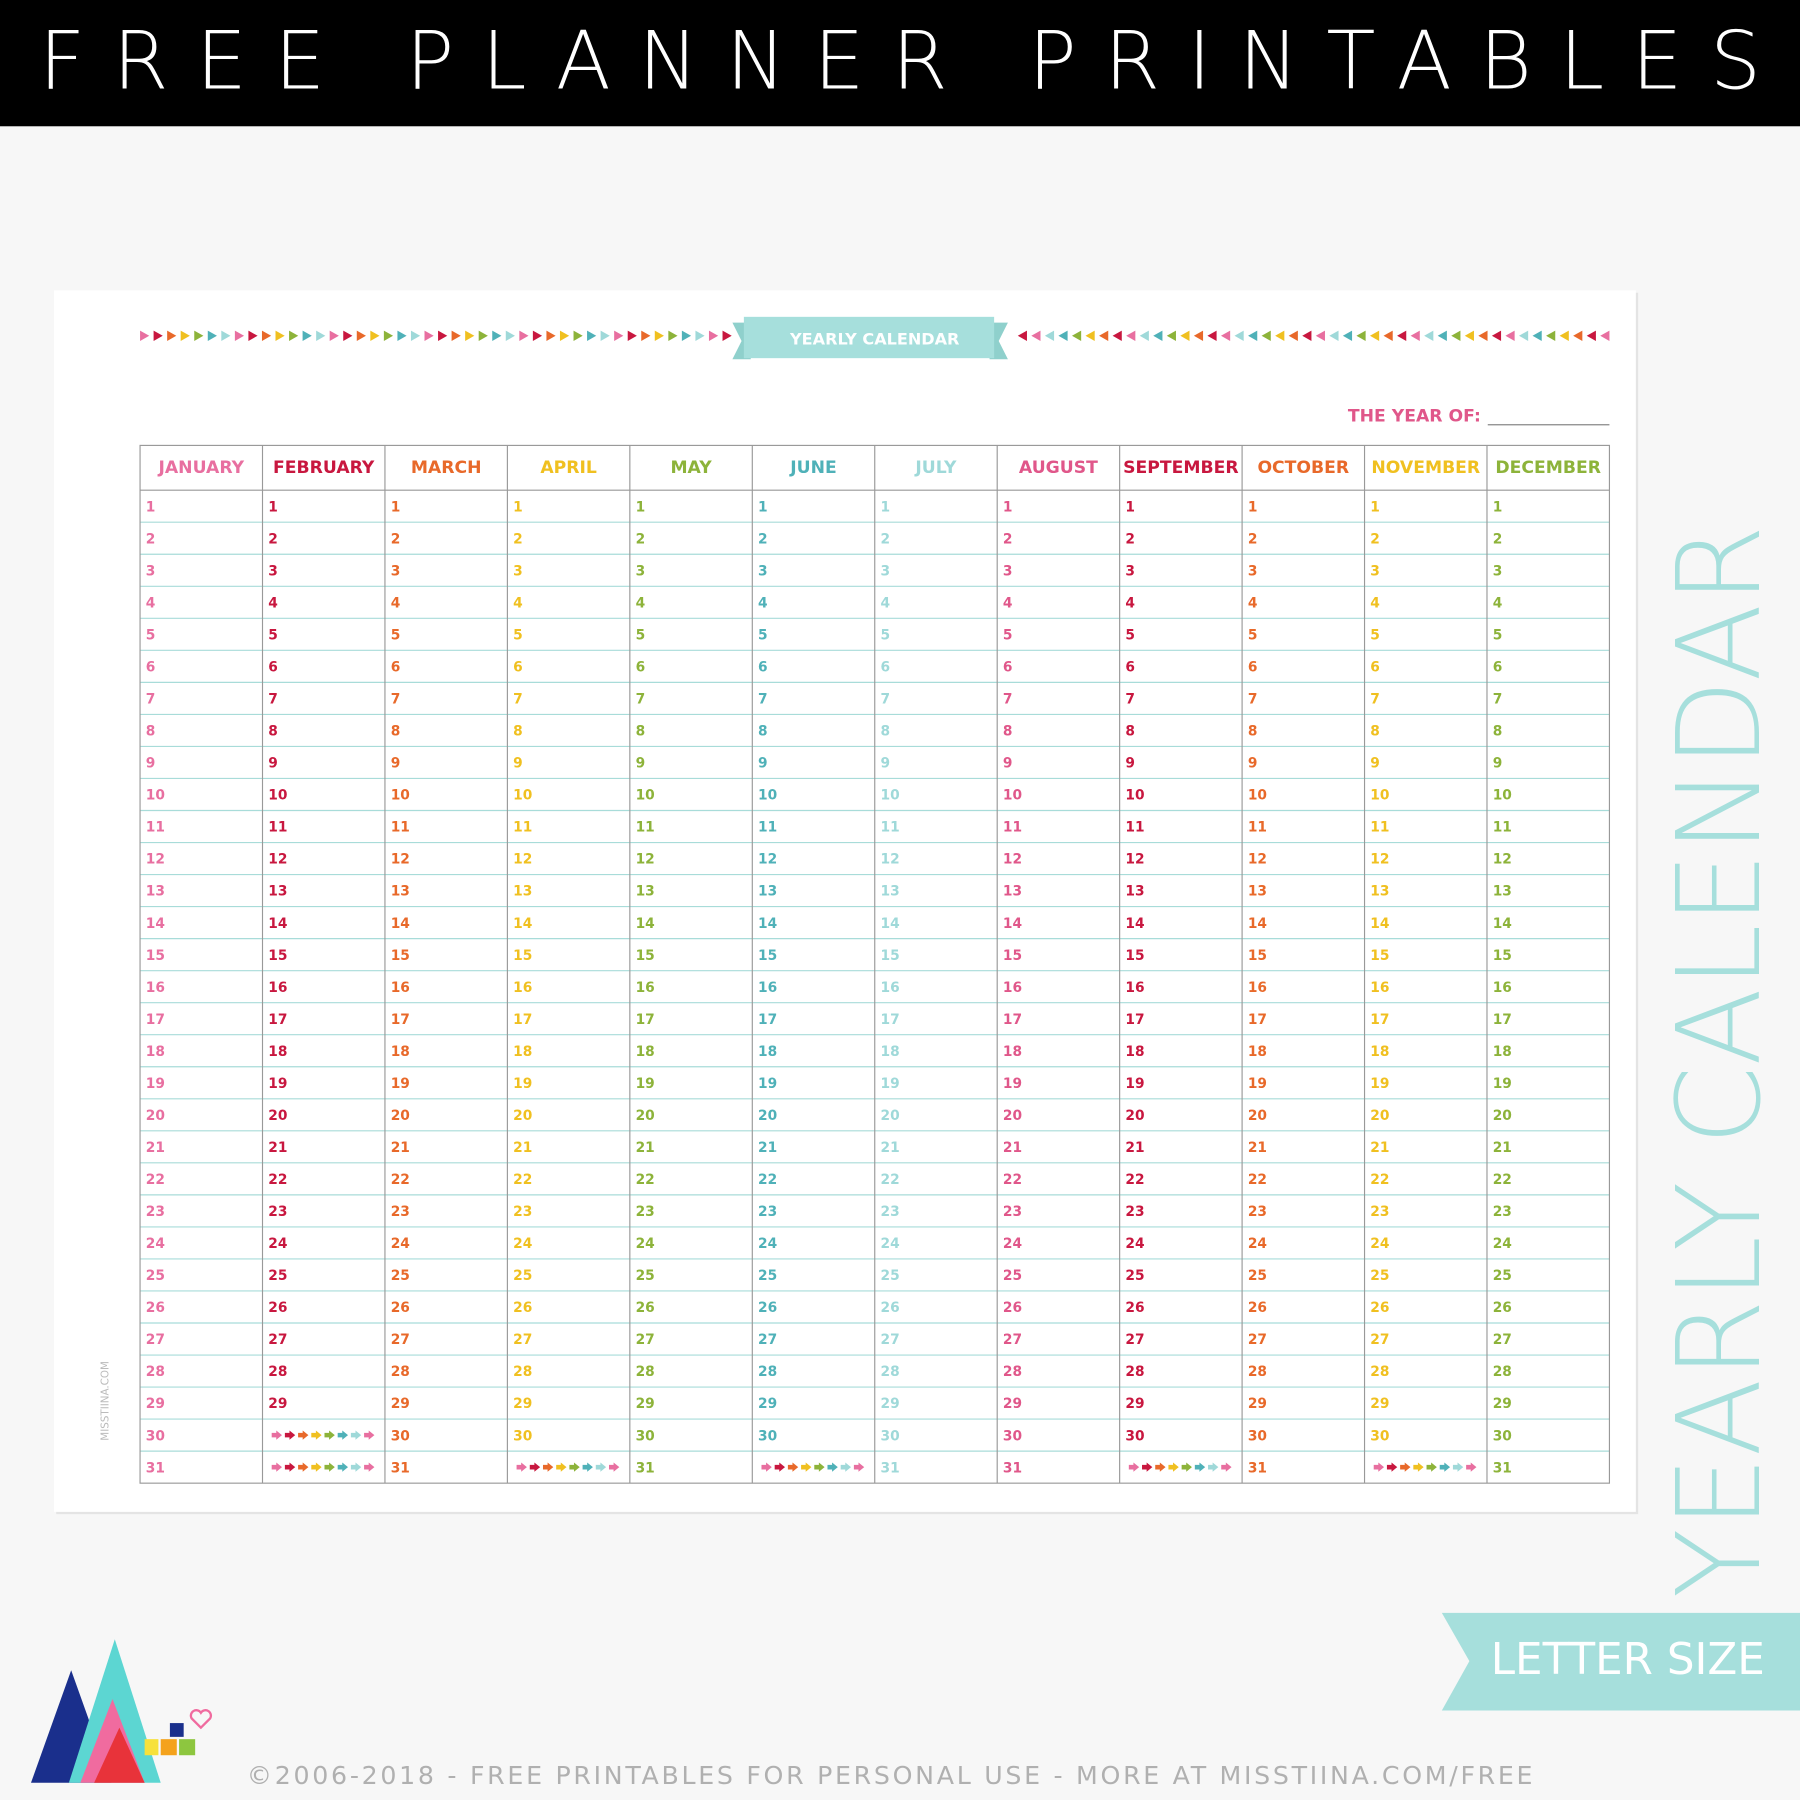  What do you see at coordinates (1253, 571) in the screenshot?
I see `day-number: 3` at bounding box center [1253, 571].